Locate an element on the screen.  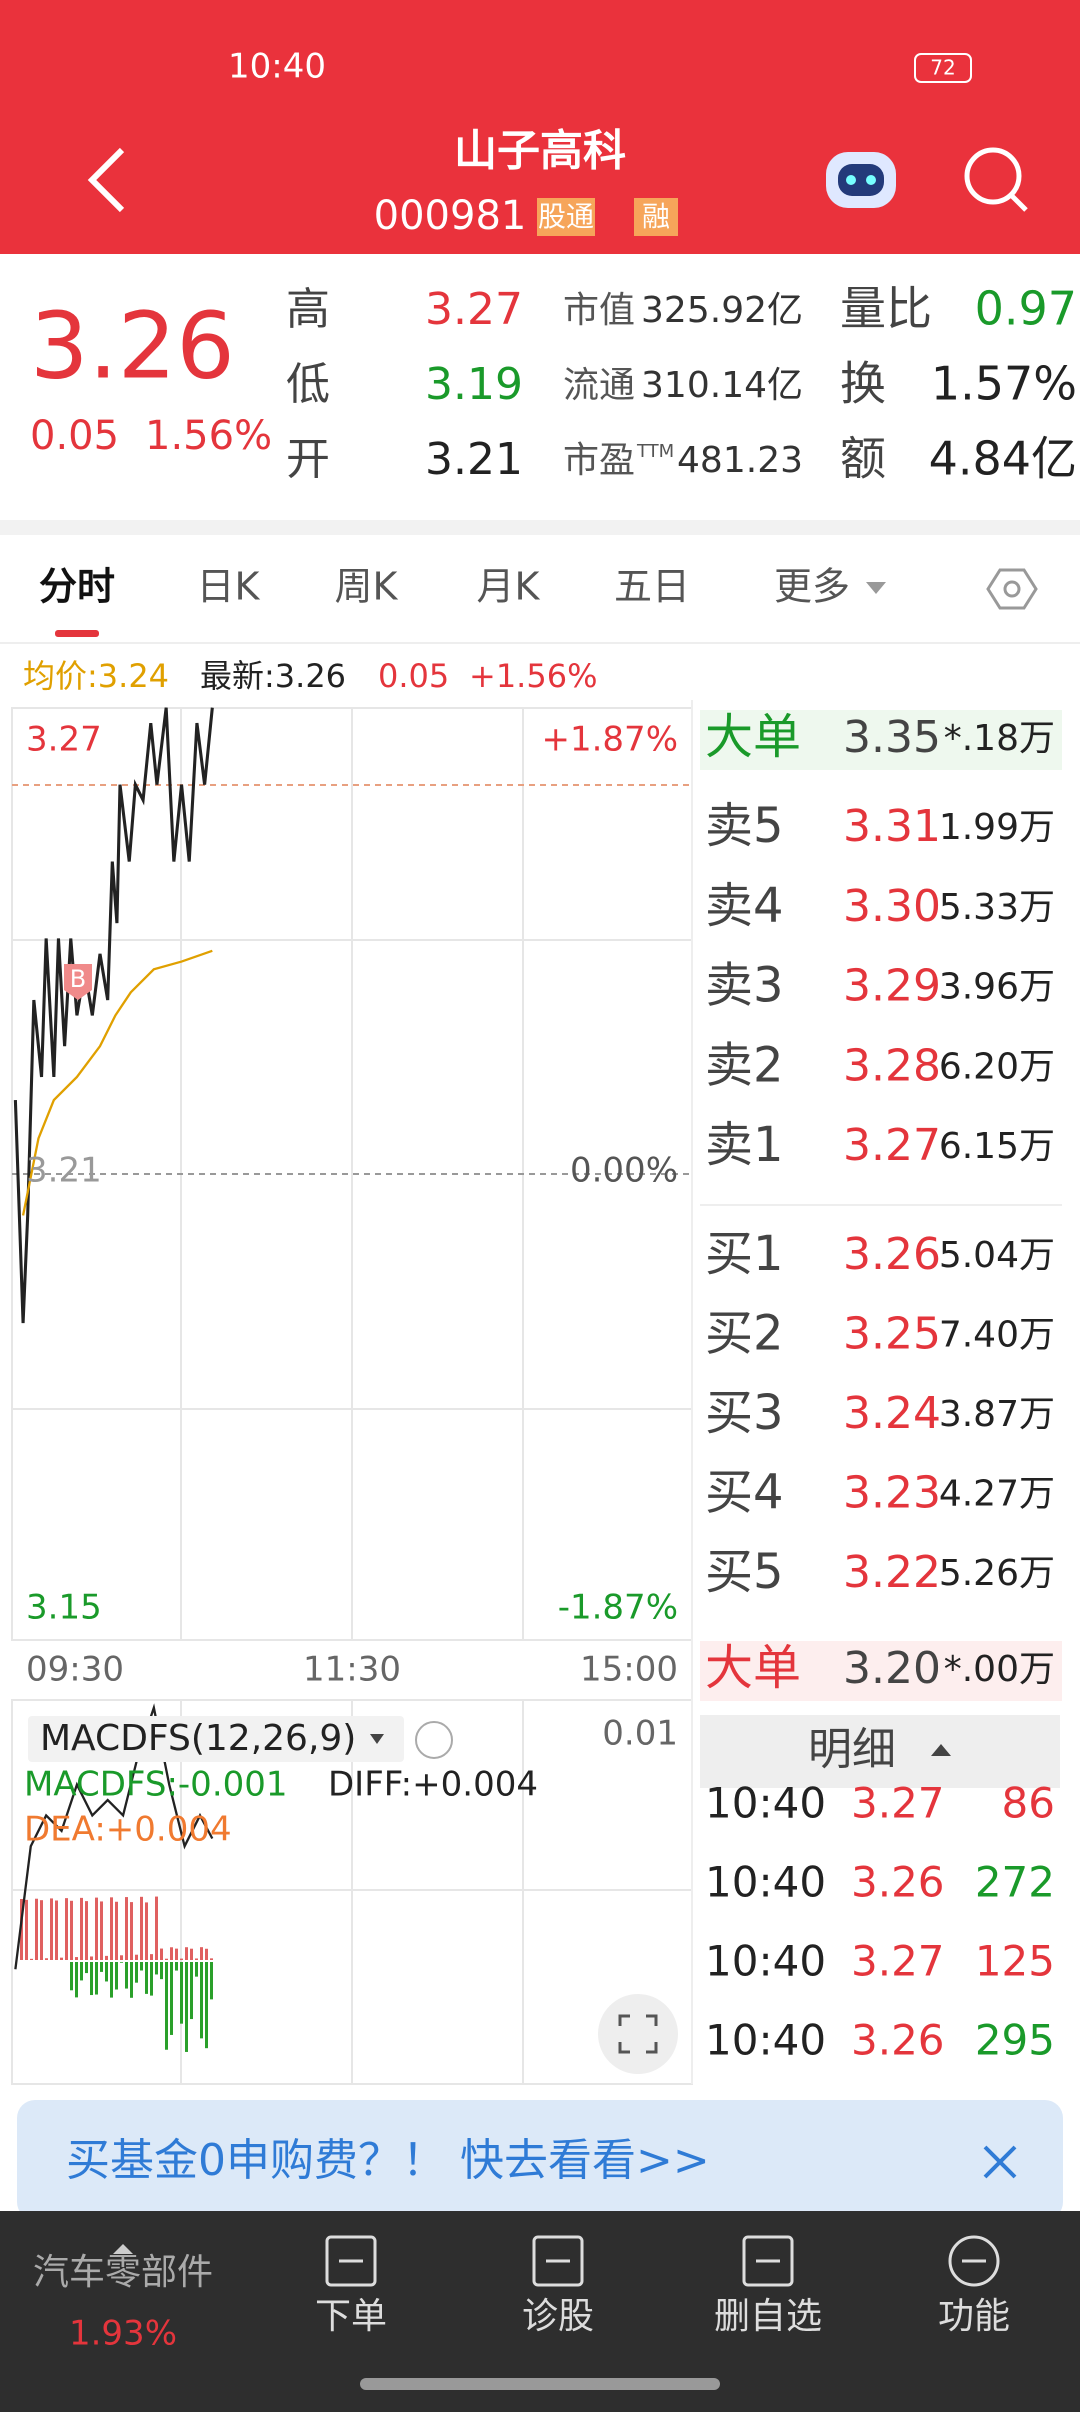
tab: 月K is located at coordinates (509, 587).